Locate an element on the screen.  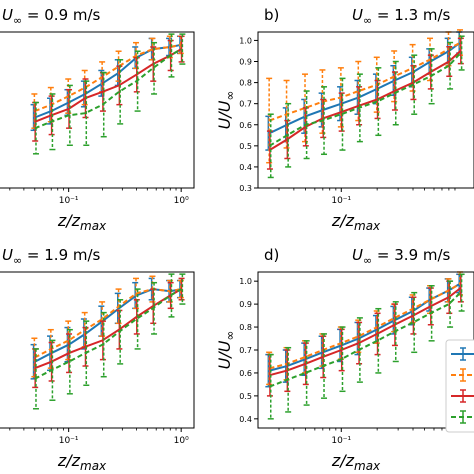
y-tick-label: 0.5 is located at coordinates (245, 146).